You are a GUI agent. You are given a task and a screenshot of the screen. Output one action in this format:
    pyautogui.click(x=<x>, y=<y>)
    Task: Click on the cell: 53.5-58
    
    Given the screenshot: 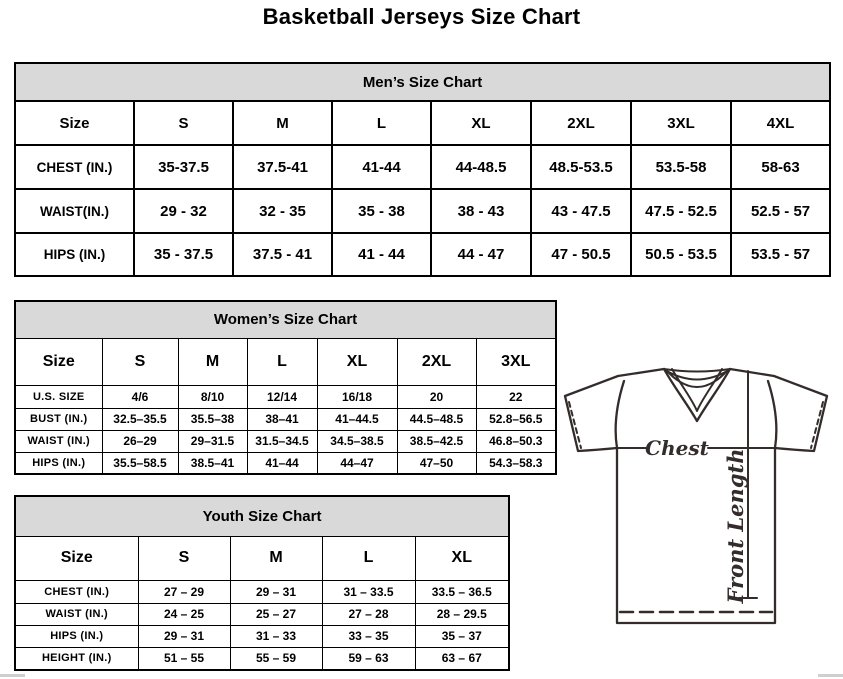 What is the action you would take?
    pyautogui.click(x=681, y=167)
    